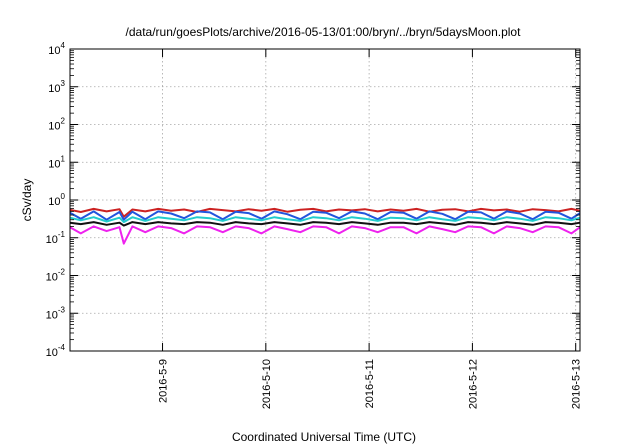 This screenshot has height=448, width=640. I want to click on y-tick-labels: 10⁻⁴ 10⁻³ 10⁻² 10⁻¹ 10⁰ 10¹ 10² 10³ 10⁴, so click(56, 200).